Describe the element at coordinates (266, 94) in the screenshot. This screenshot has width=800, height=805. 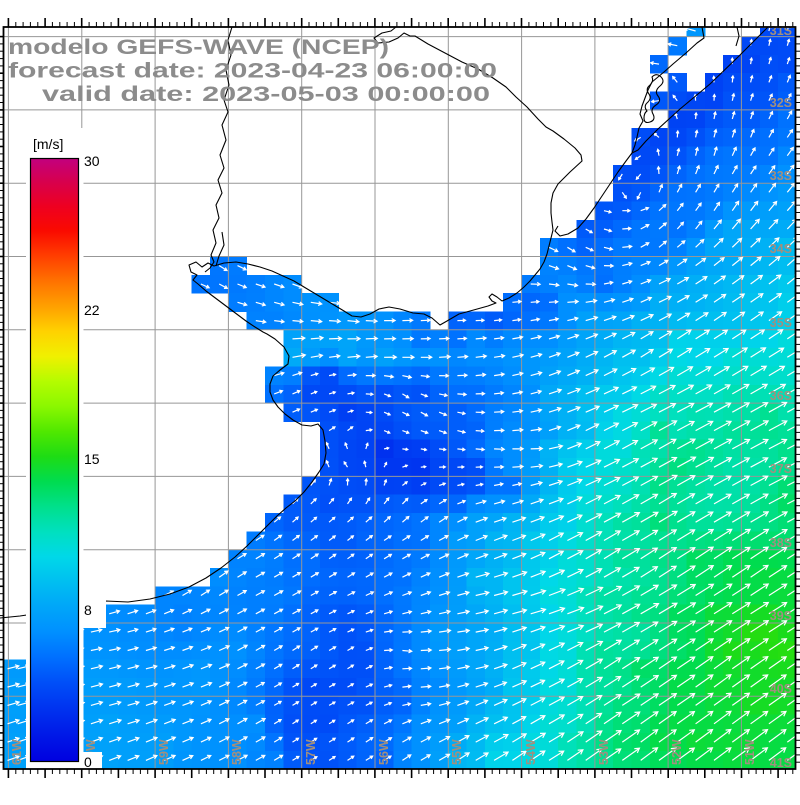
I see `svg-text:valid date: 2023-05-03 00:00:0: valid date: 2023-05-03 00:00:00` at that location.